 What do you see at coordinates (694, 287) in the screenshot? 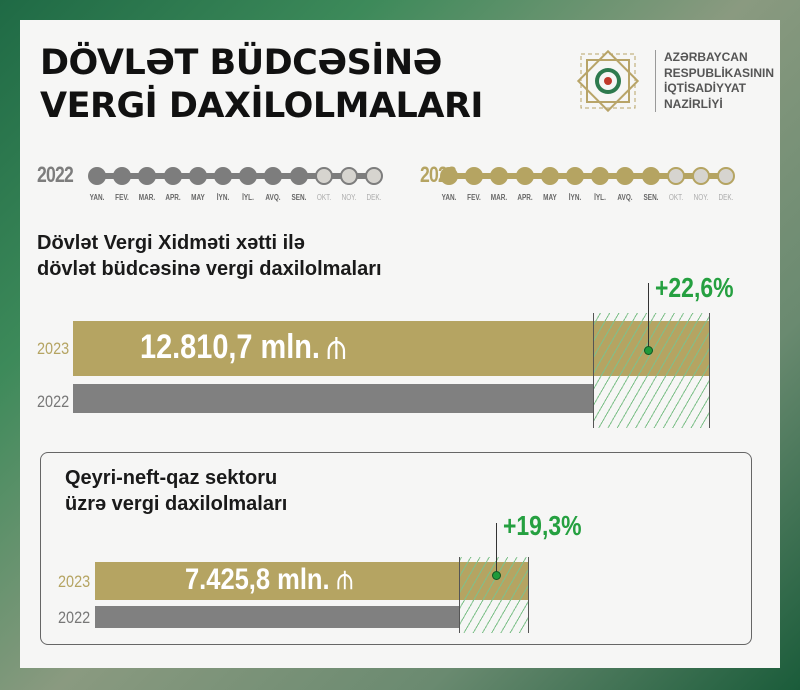
I see `growth-label: +22,6%` at bounding box center [694, 287].